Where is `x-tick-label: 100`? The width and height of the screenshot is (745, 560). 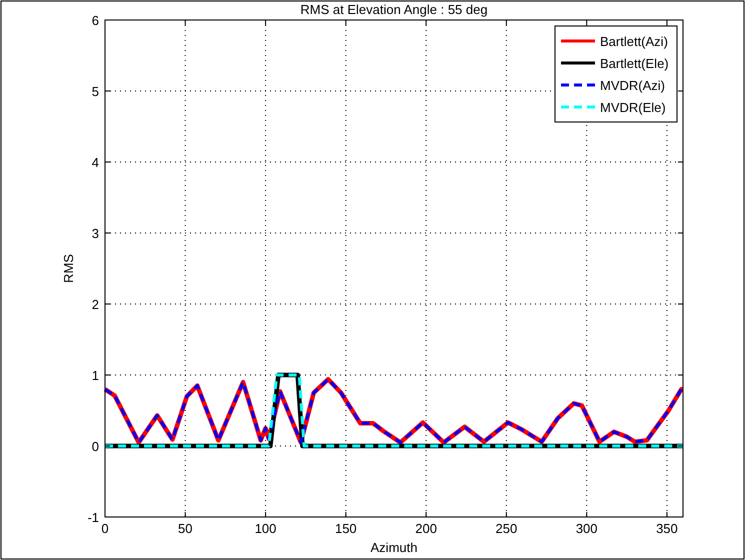
x-tick-label: 100 is located at coordinates (265, 528).